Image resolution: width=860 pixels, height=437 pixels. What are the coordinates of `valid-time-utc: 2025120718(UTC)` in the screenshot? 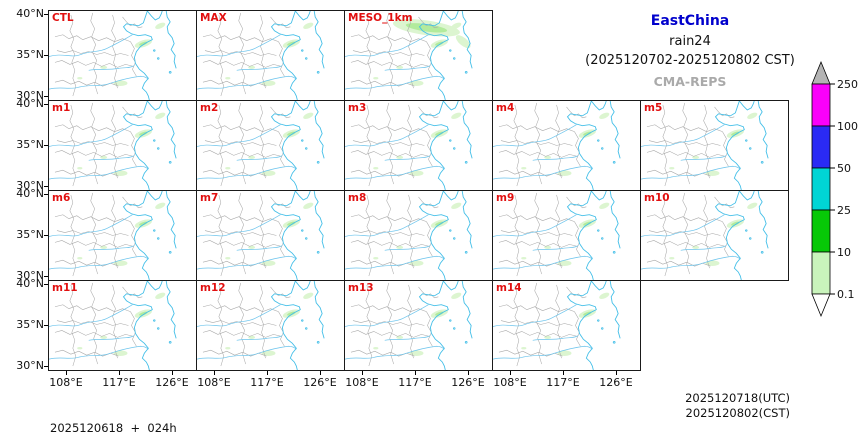 It's located at (737, 398).